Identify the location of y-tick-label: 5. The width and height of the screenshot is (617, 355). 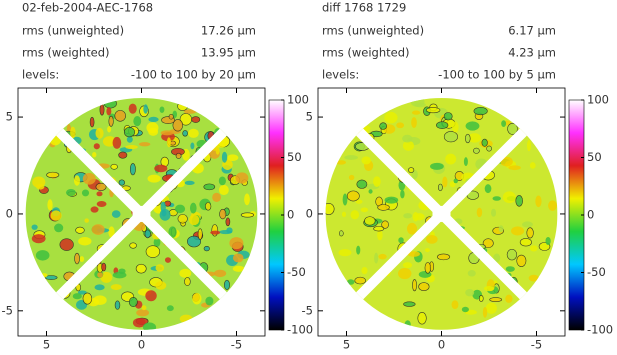
(309, 117).